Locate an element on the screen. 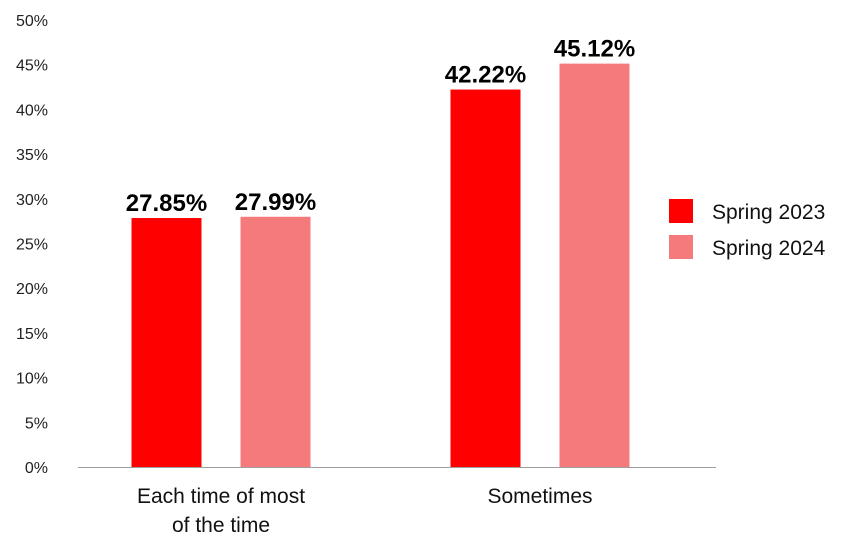 The image size is (859, 540). y-tick-label: 20% is located at coordinates (32, 289).